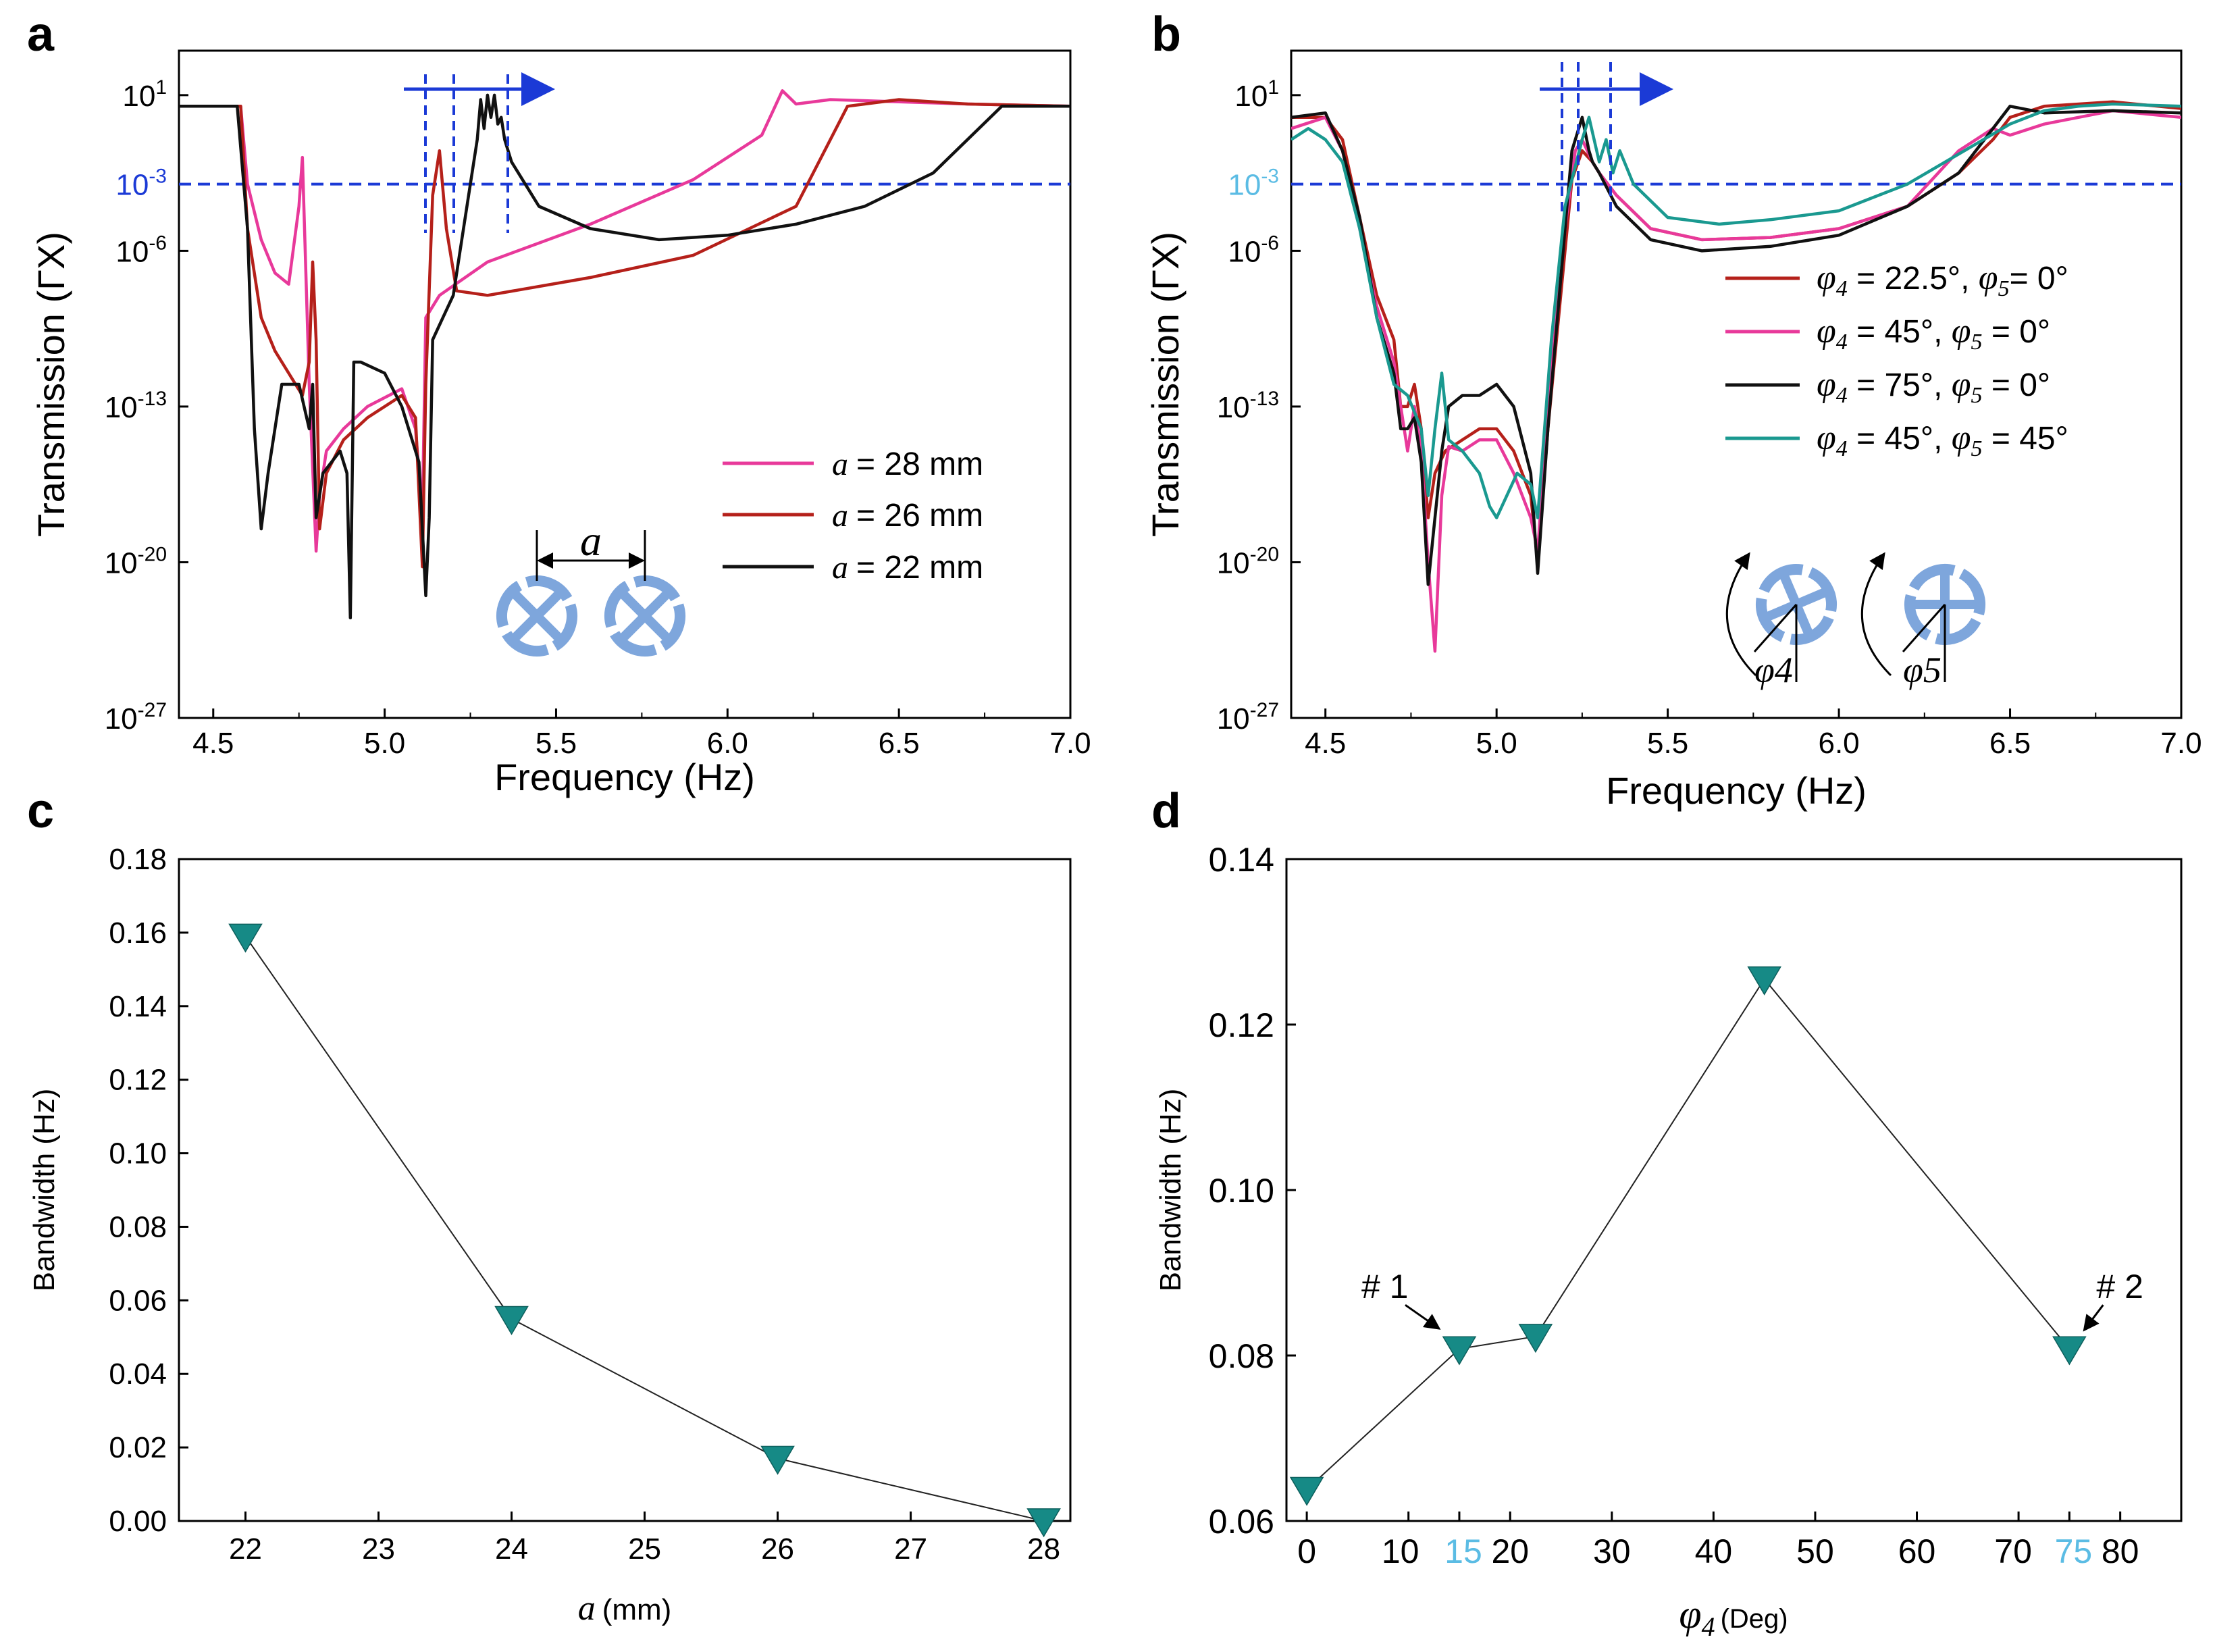 This screenshot has height=1652, width=2215. I want to click on x-tick-label: 26, so click(777, 1549).